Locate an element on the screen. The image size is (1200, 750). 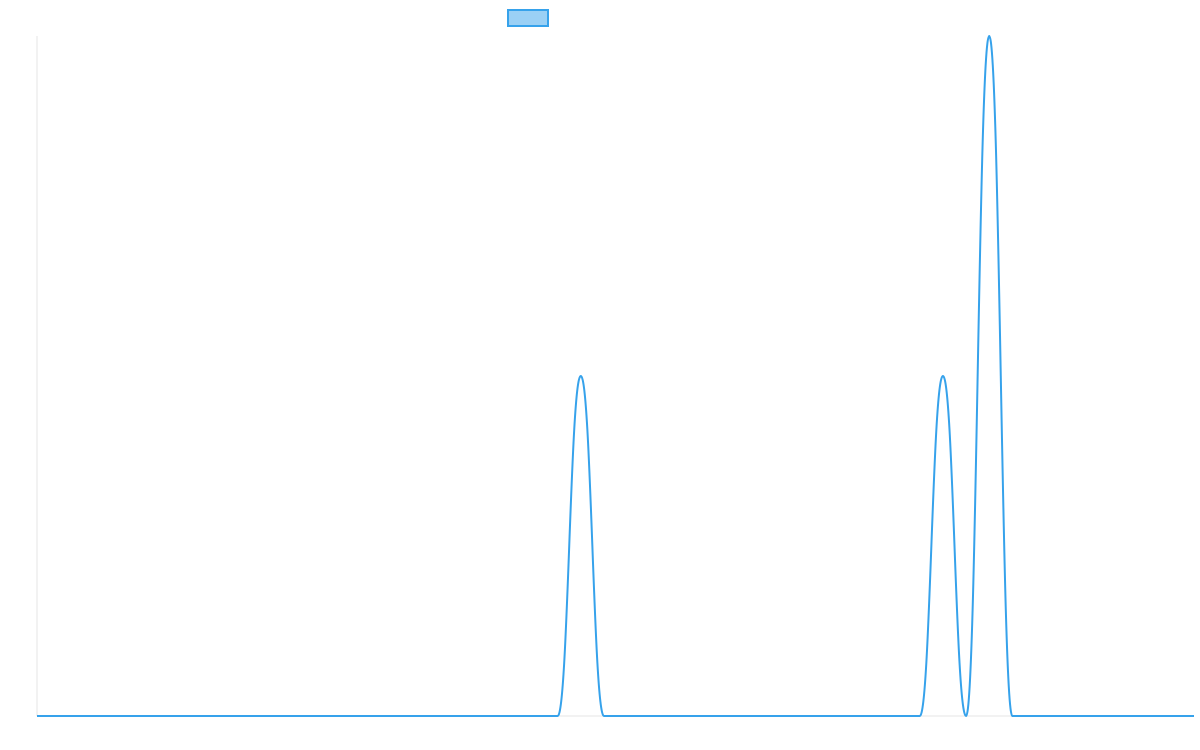
legend-swatch is located at coordinates (528, 18).